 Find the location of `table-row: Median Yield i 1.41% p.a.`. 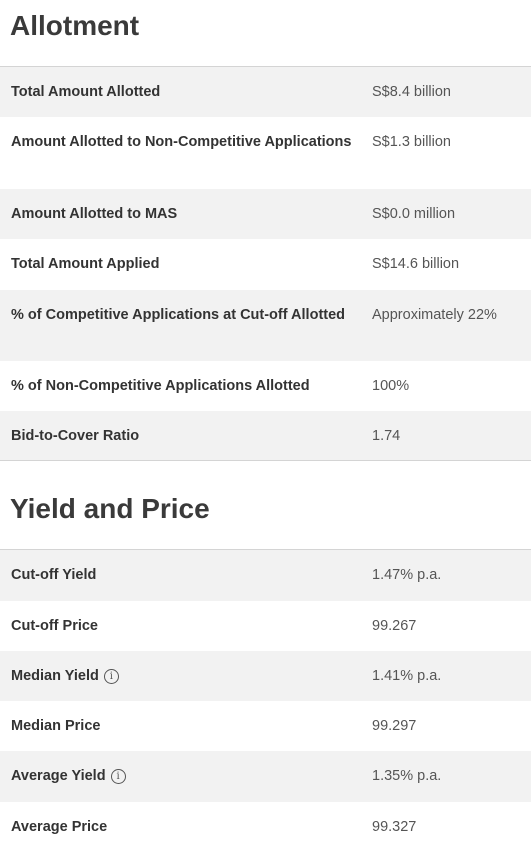

table-row: Median Yield i 1.41% p.a. is located at coordinates (265, 675).